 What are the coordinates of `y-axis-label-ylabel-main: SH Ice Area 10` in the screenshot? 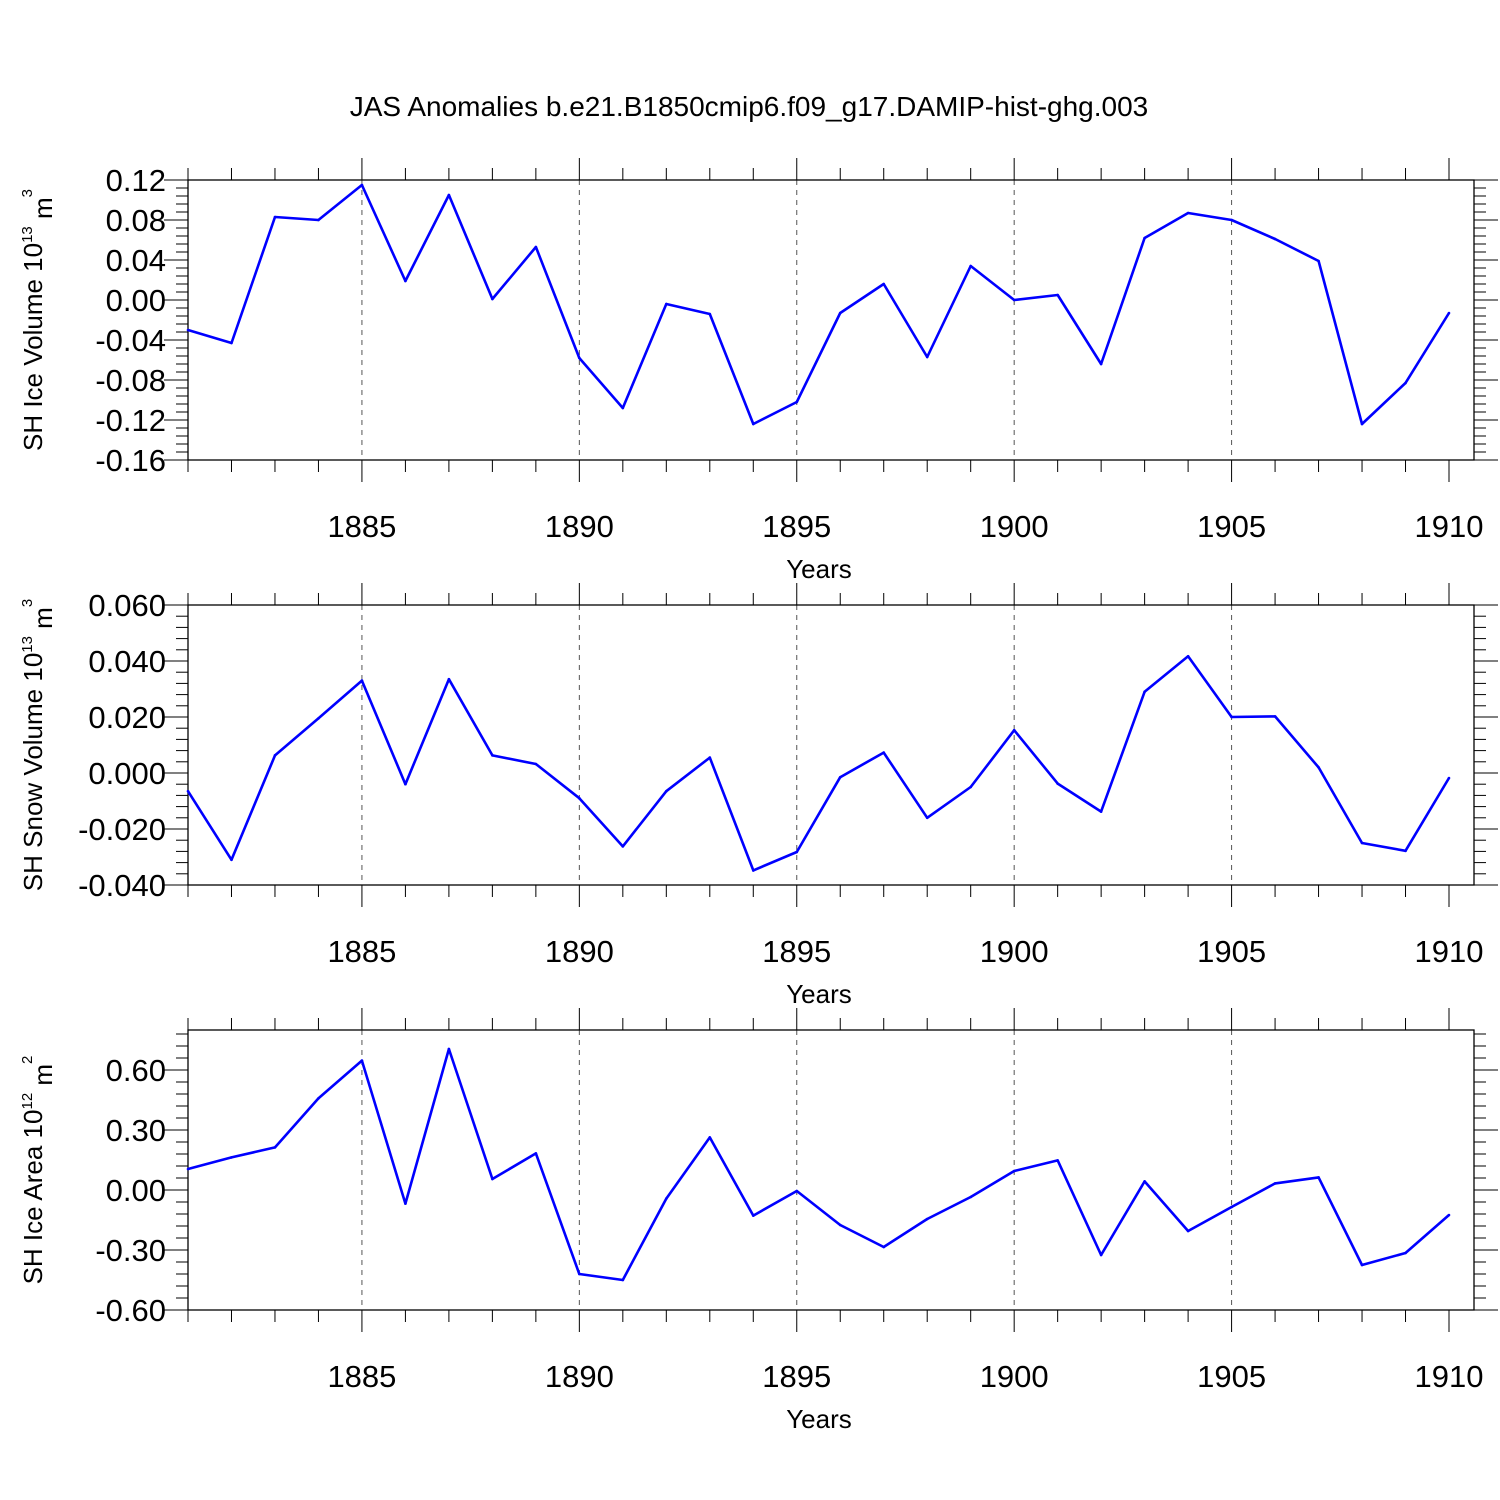 It's located at (33, 1197).